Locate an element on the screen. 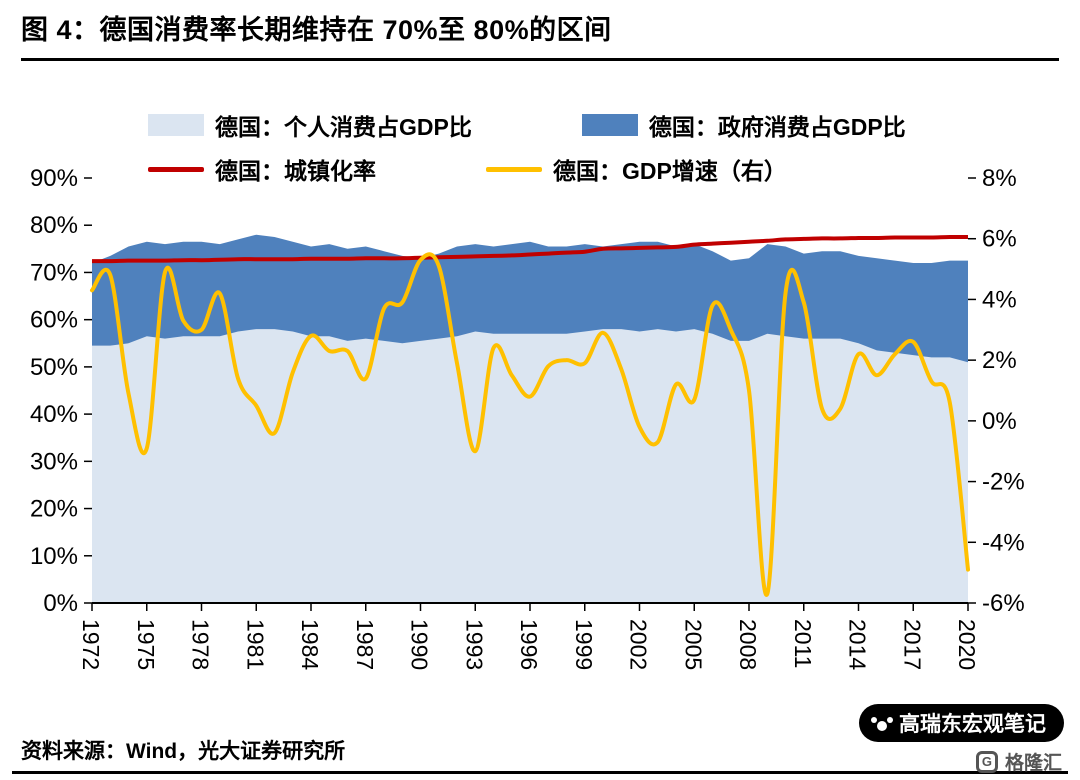 Image resolution: width=1080 pixels, height=780 pixels. gelonghui-logo-icon: G is located at coordinates (986, 761).